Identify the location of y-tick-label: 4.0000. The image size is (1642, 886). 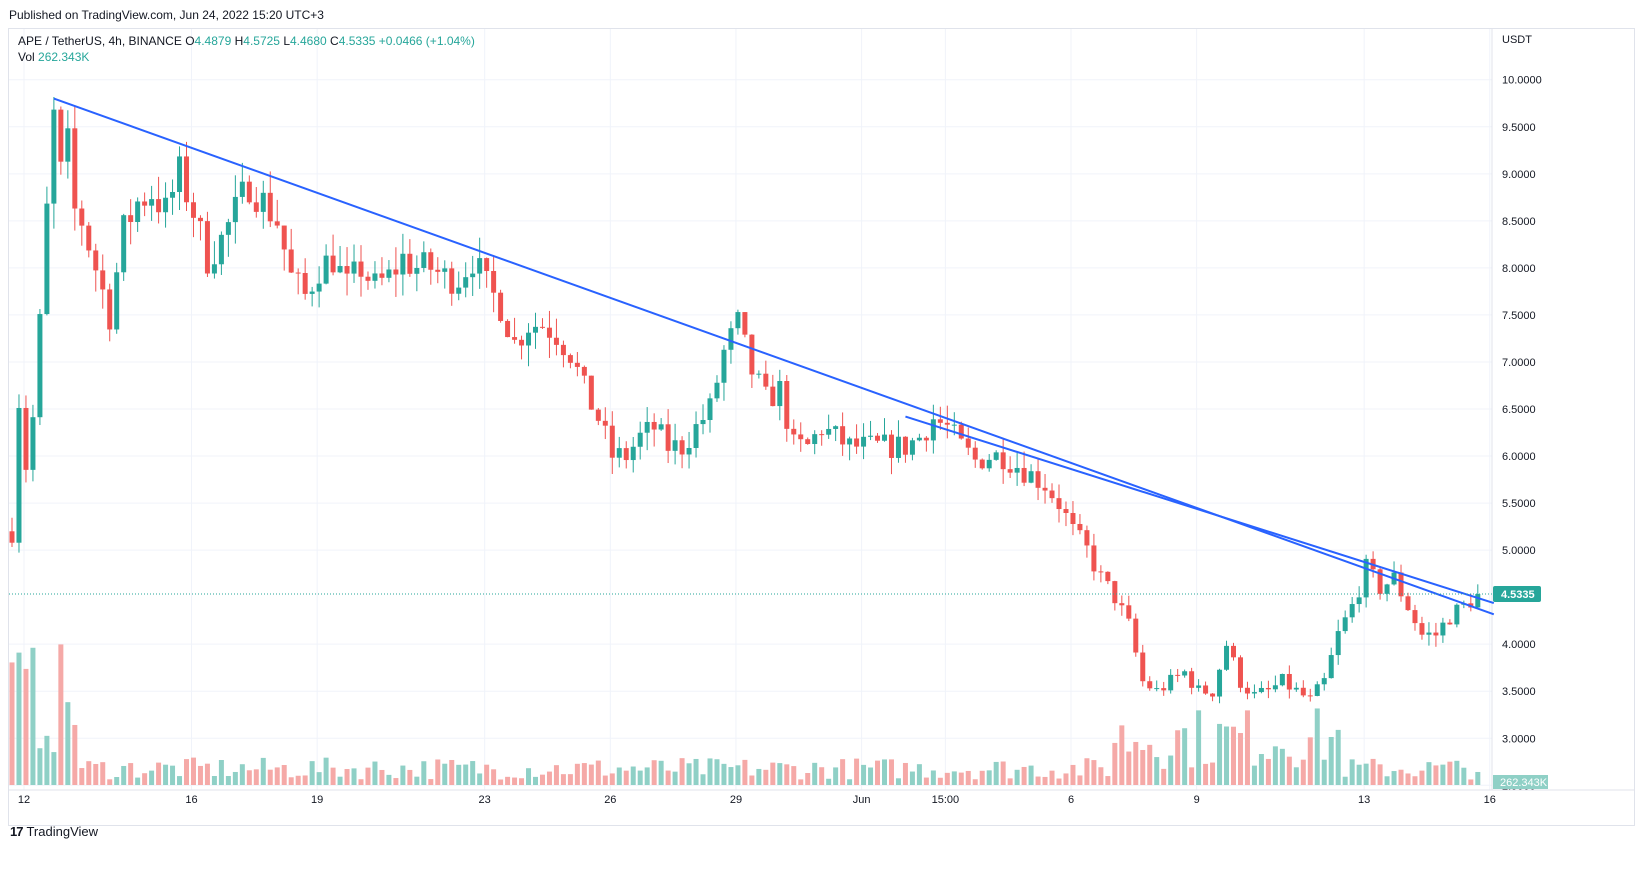
(1519, 645).